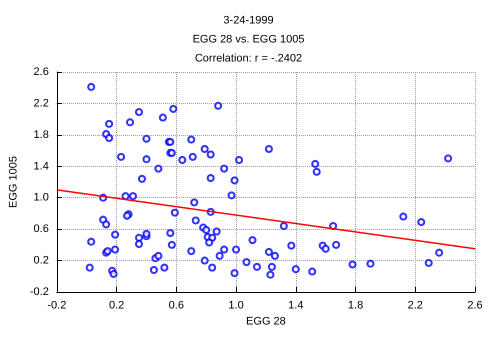 The width and height of the screenshot is (497, 337). Describe the element at coordinates (415, 306) in the screenshot. I see `x-tick-label: 2.2` at that location.